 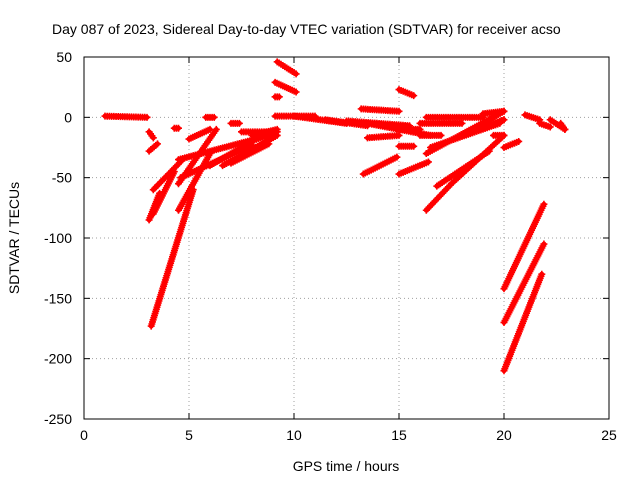 What do you see at coordinates (58, 359) in the screenshot?
I see `y-tick-label: -200` at bounding box center [58, 359].